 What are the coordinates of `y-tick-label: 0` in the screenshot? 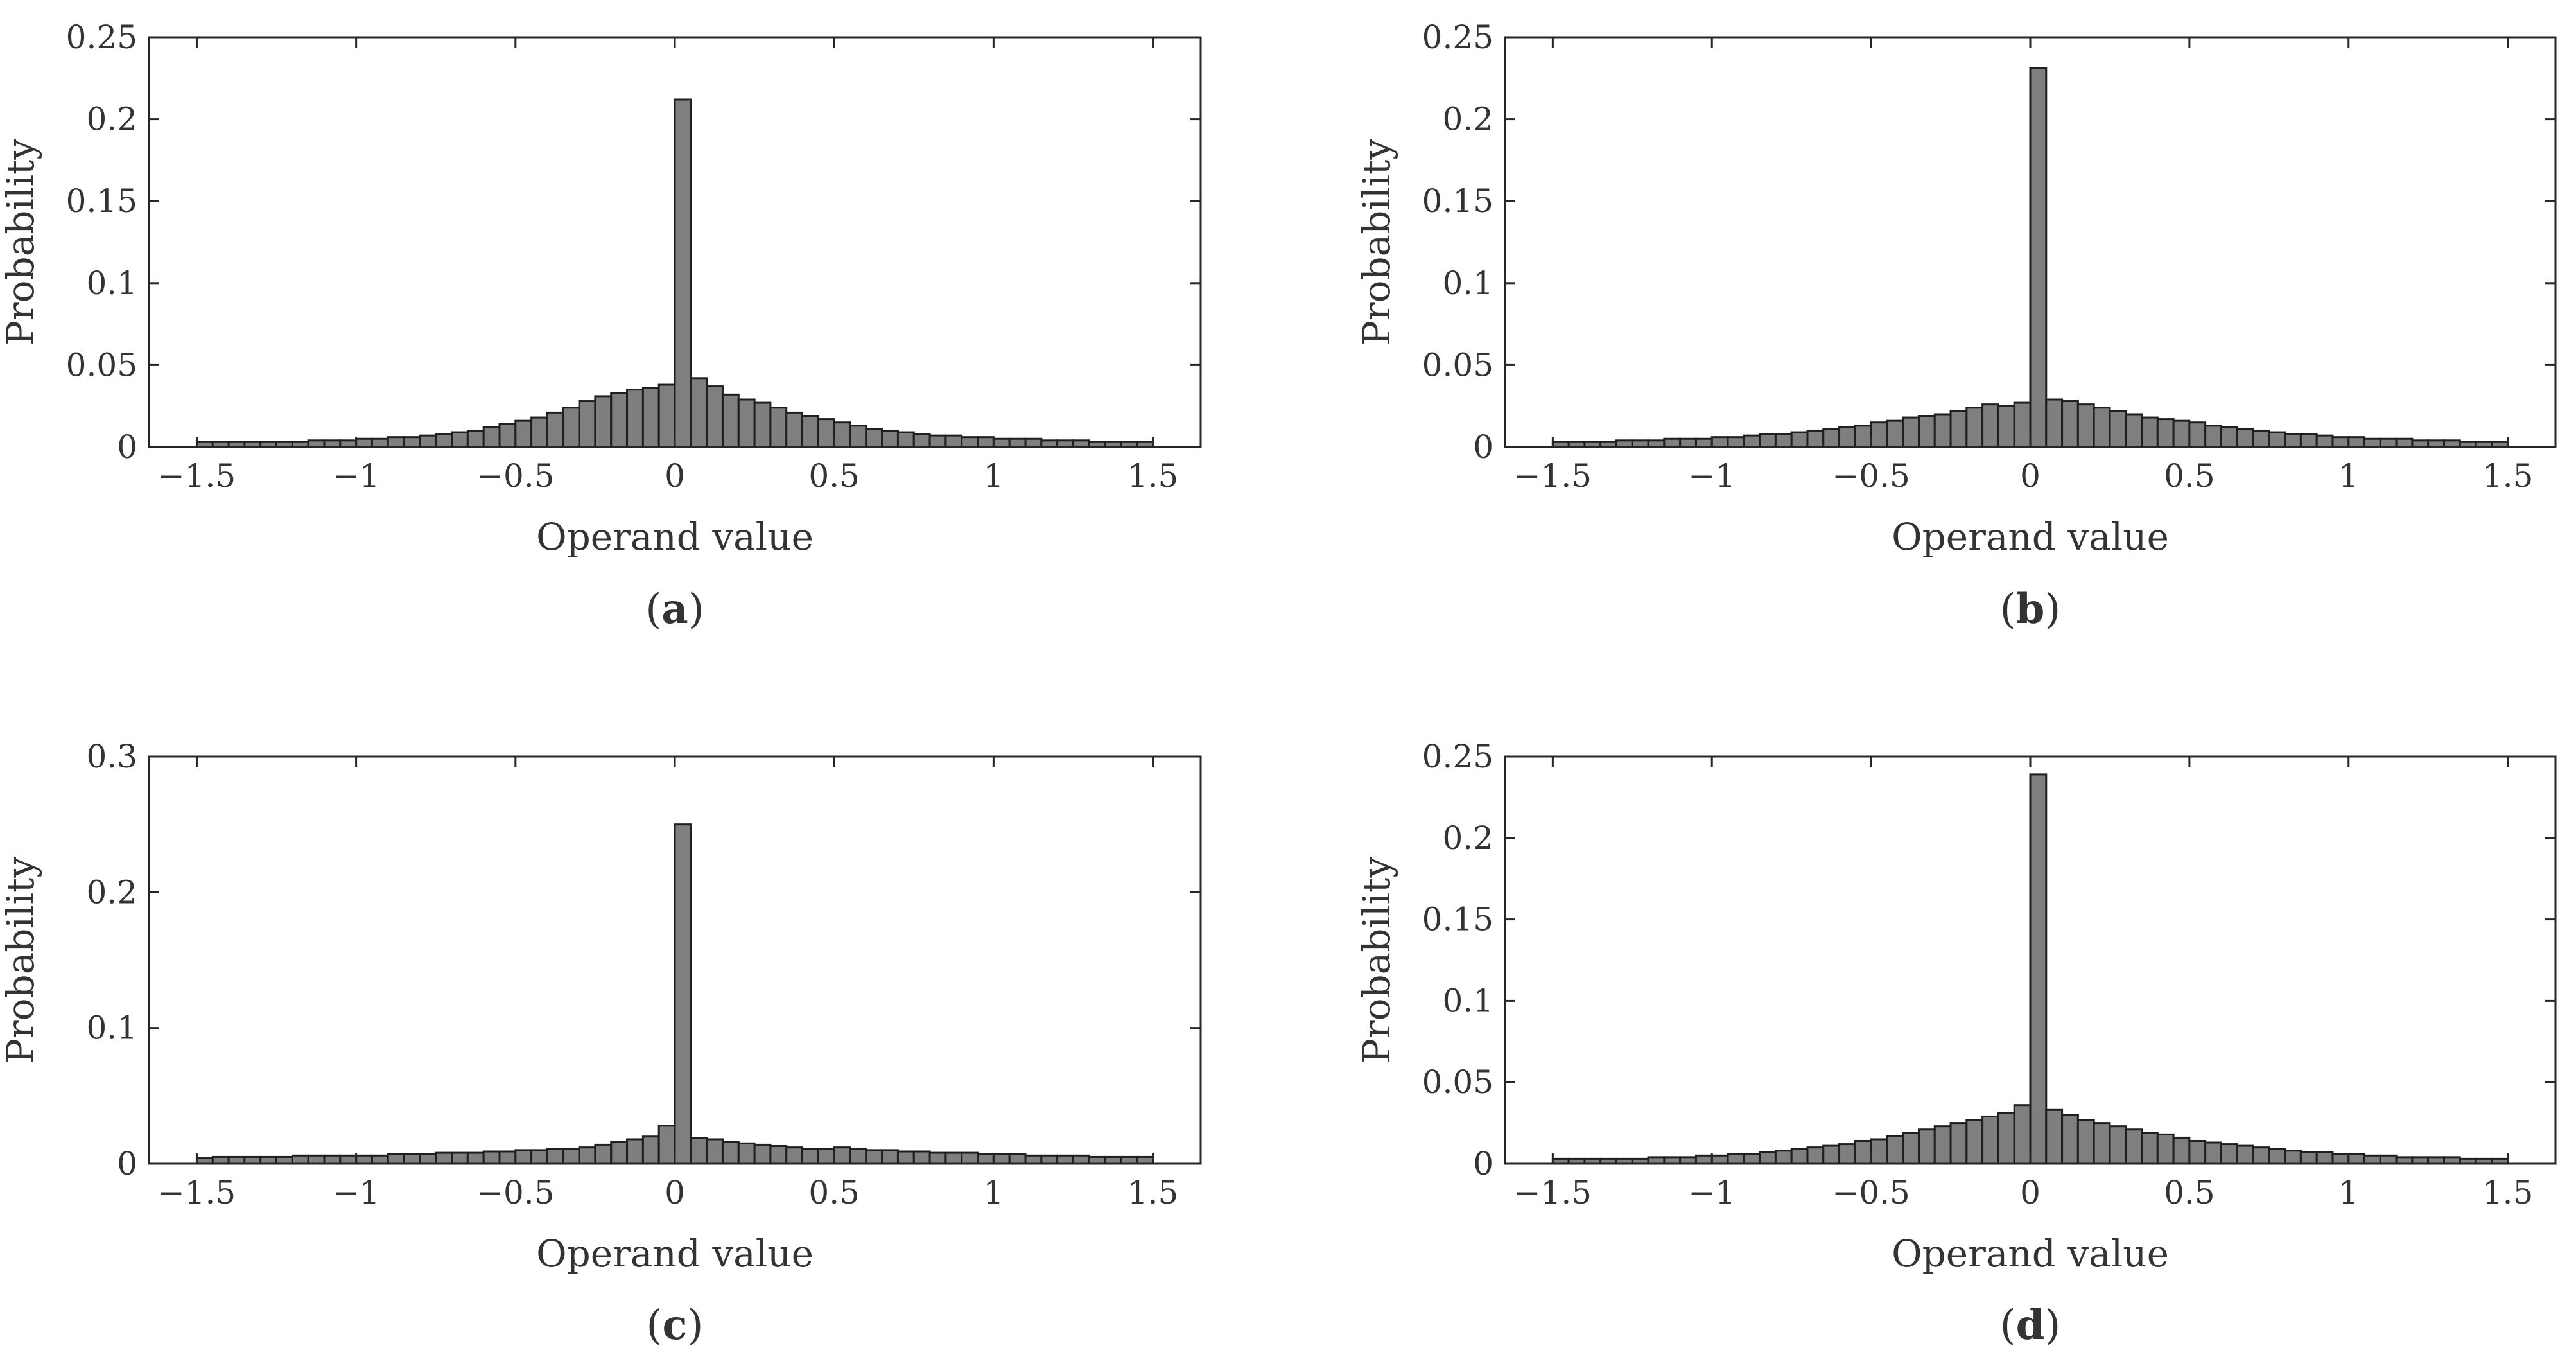 It's located at (127, 447).